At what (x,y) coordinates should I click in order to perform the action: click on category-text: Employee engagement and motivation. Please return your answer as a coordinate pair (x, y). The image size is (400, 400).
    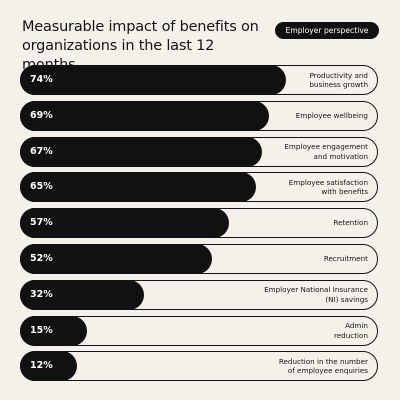
    Looking at the image, I should click on (326, 151).